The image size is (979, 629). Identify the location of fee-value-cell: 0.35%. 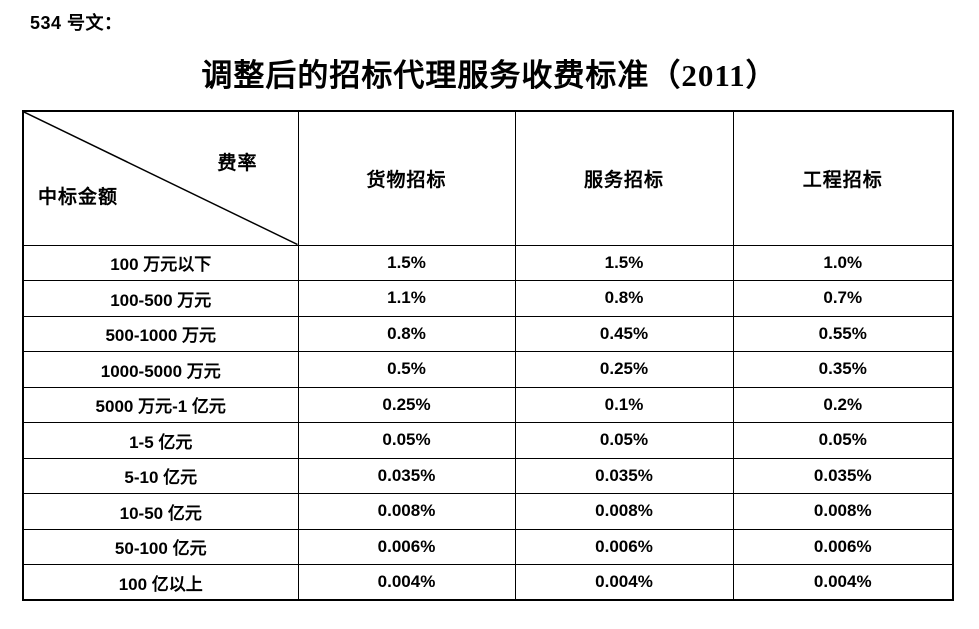
(843, 369).